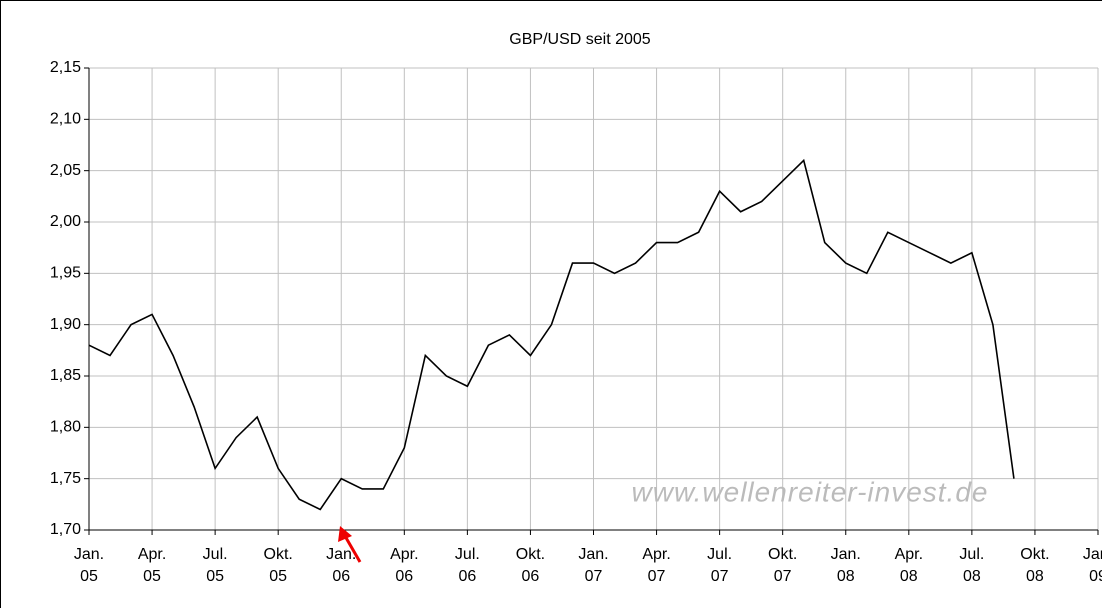 The width and height of the screenshot is (1102, 608). Describe the element at coordinates (1035, 565) in the screenshot. I see `x-tick-label: Okt. 08` at that location.